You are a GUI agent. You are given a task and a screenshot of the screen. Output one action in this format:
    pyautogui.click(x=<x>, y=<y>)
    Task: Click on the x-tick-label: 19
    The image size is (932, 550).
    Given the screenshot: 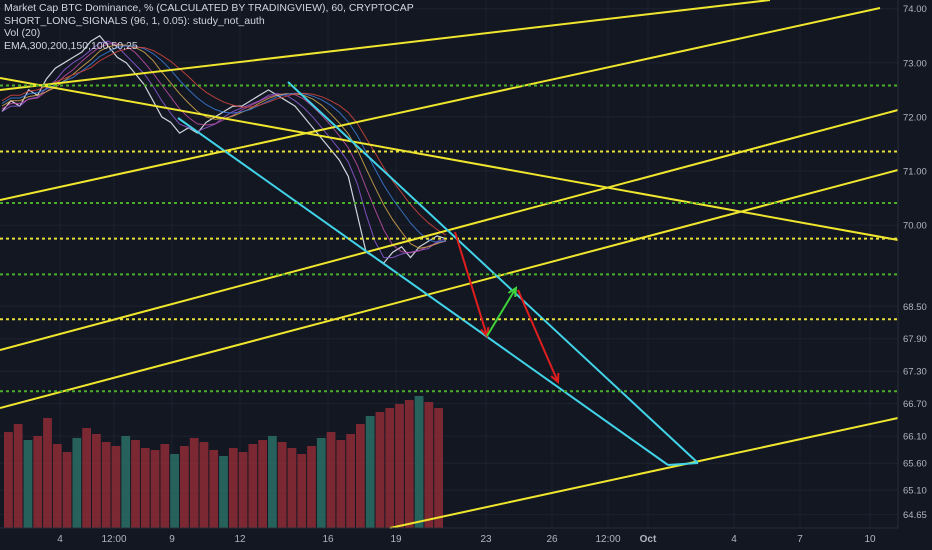 What is the action you would take?
    pyautogui.click(x=396, y=539)
    